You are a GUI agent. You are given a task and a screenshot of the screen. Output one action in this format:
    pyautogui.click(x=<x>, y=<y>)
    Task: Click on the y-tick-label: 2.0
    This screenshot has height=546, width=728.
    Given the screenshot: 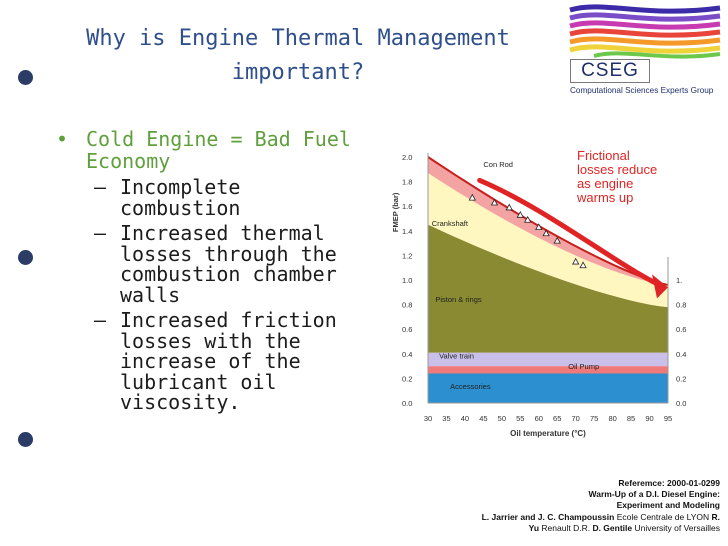 What is the action you would take?
    pyautogui.click(x=407, y=157)
    